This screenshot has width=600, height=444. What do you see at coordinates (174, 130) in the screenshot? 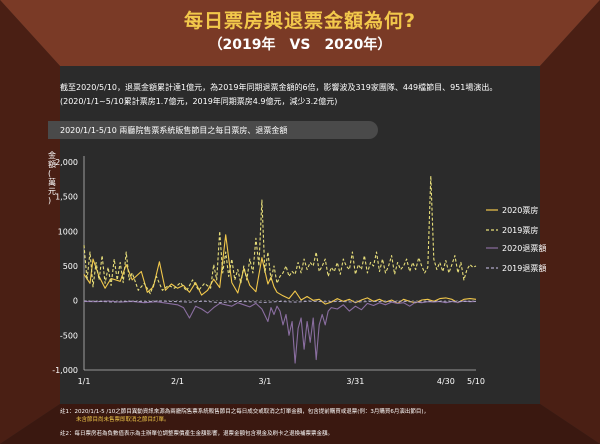
I see `chart-header-text: 2020/1/1-5/10 兩廳院售票系統販售節目之每日票房、退票金額` at bounding box center [174, 130].